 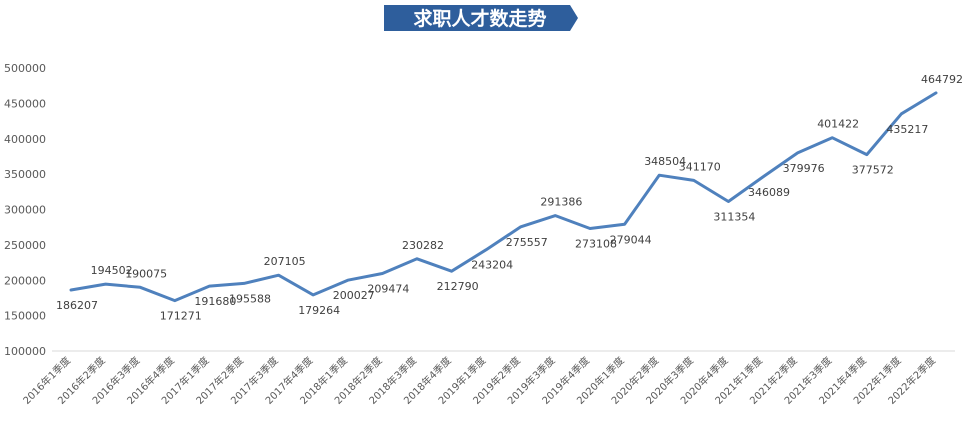 I want to click on data-label: 200027, so click(x=354, y=295).